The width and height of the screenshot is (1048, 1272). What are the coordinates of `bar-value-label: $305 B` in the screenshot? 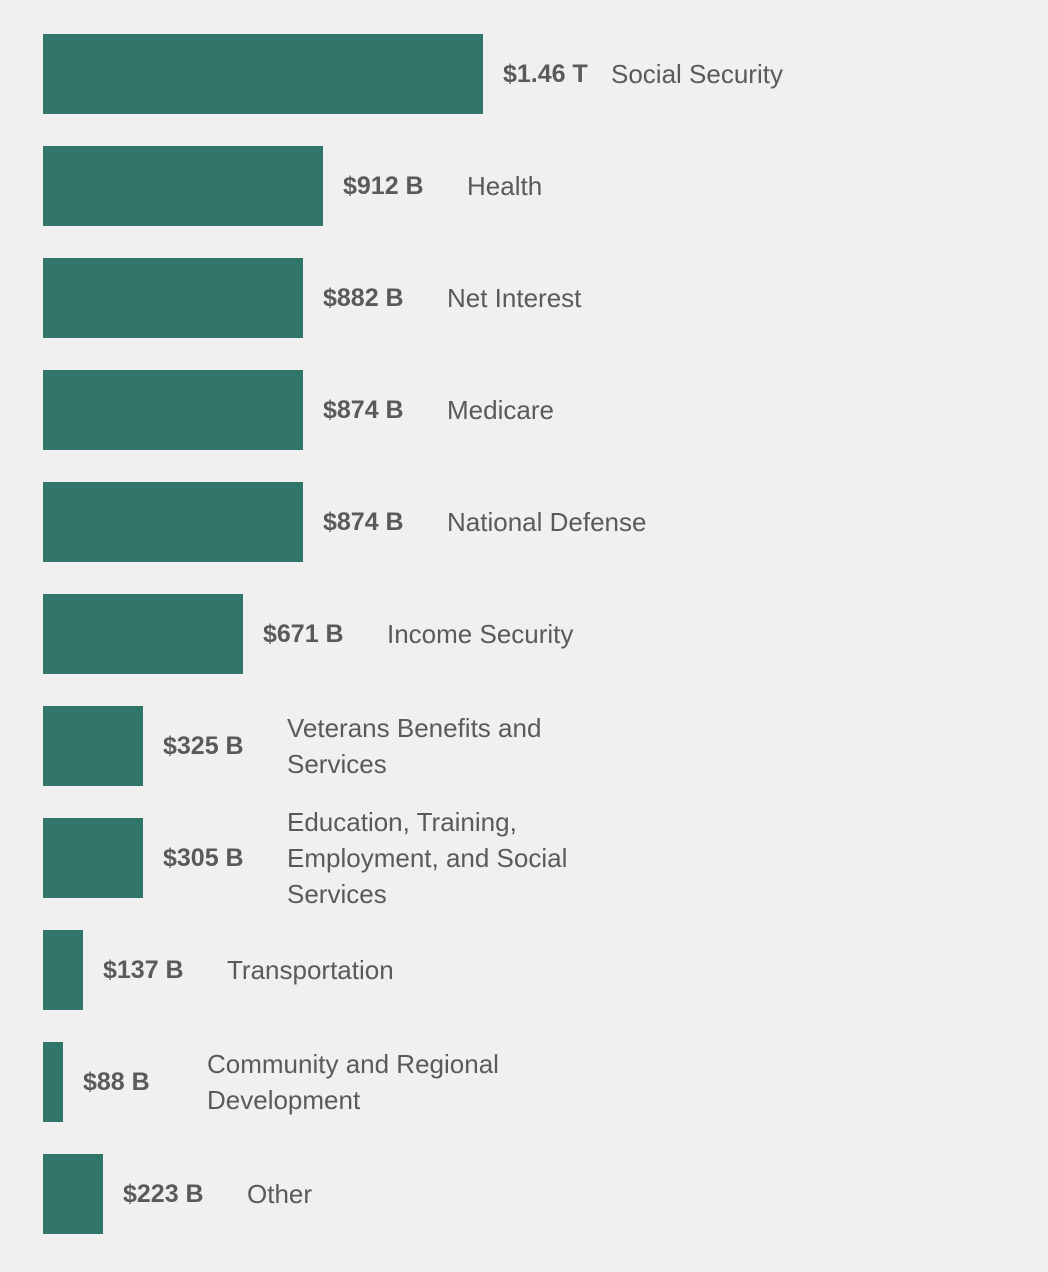 It's located at (203, 858).